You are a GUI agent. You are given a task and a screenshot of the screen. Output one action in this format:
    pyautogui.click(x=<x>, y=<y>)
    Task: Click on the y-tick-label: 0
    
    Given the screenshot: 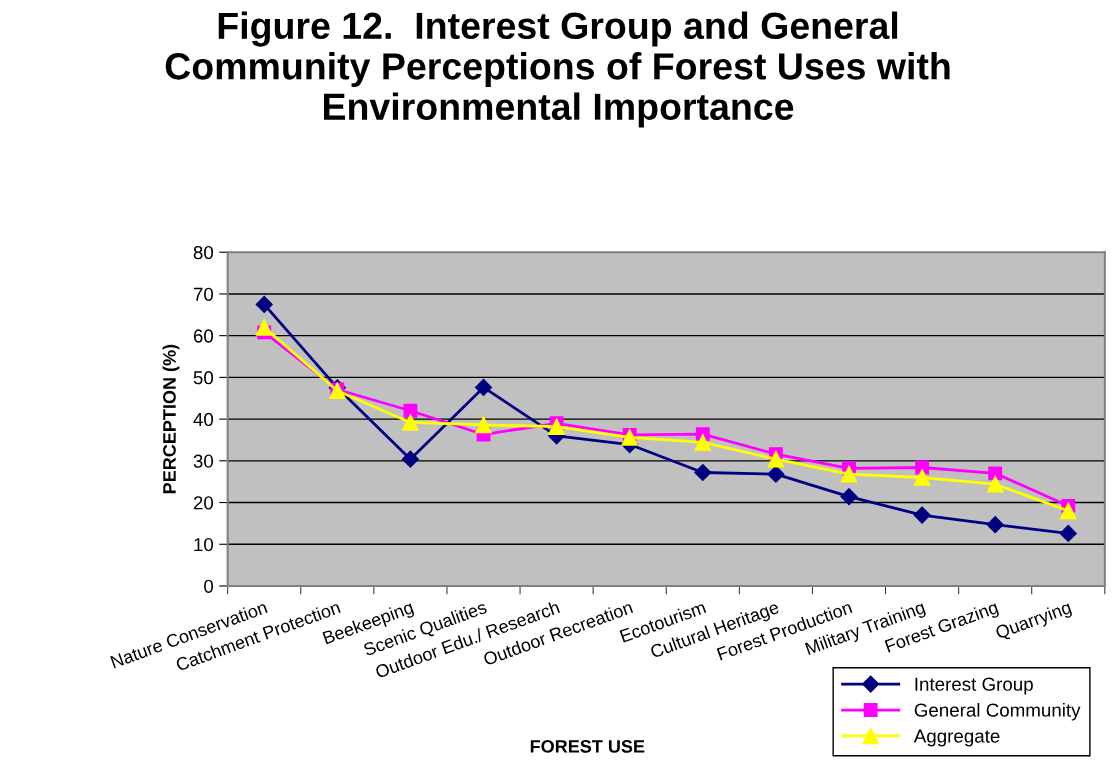 What is the action you would take?
    pyautogui.click(x=209, y=586)
    